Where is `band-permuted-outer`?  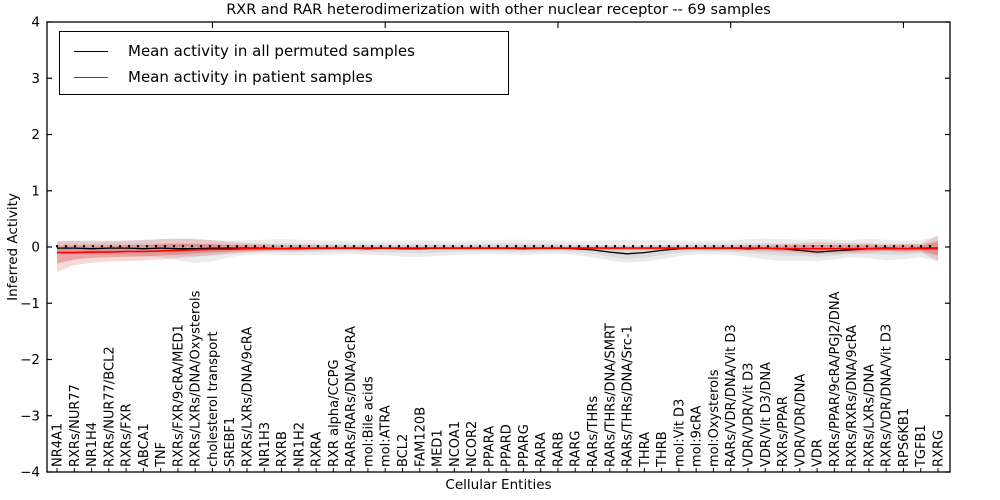
band-permuted-outer is located at coordinates (497, 249).